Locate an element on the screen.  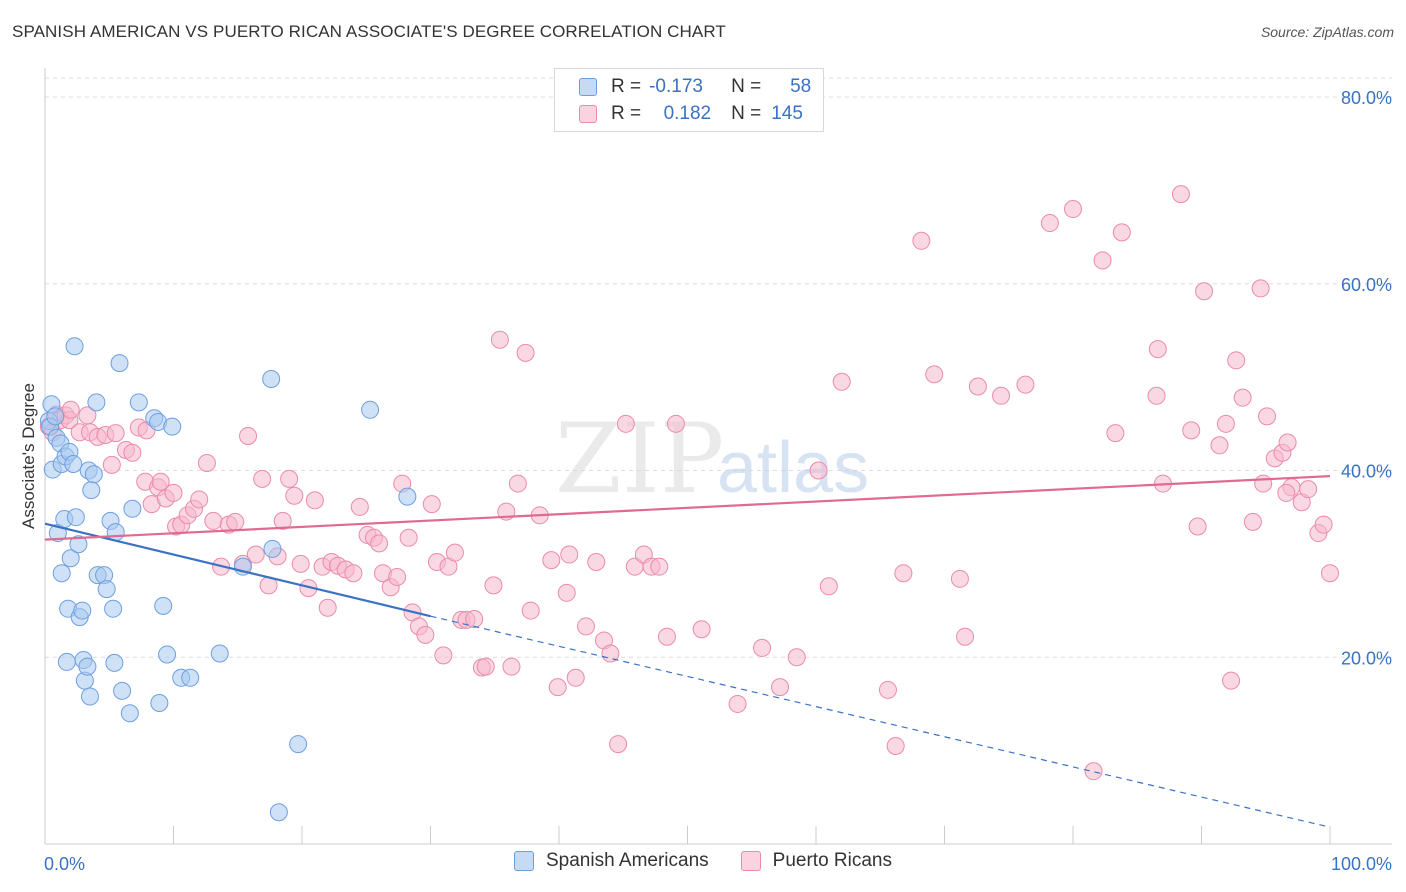
legend-swatch-blue is located at coordinates (588, 87).